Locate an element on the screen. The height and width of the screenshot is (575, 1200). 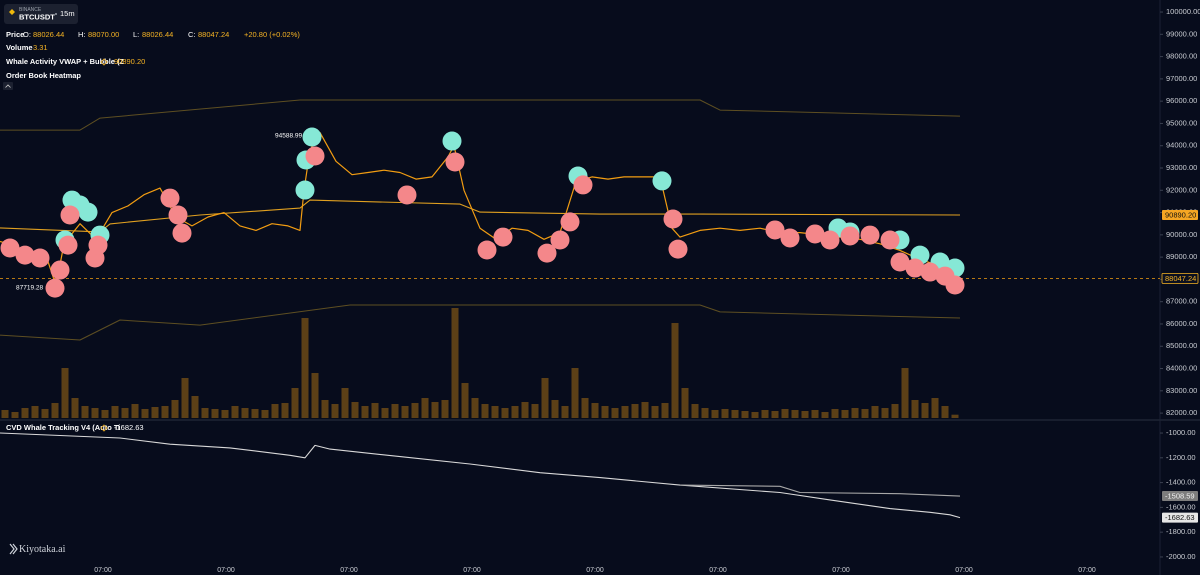
collapse-bg is located at coordinates (8, 86).